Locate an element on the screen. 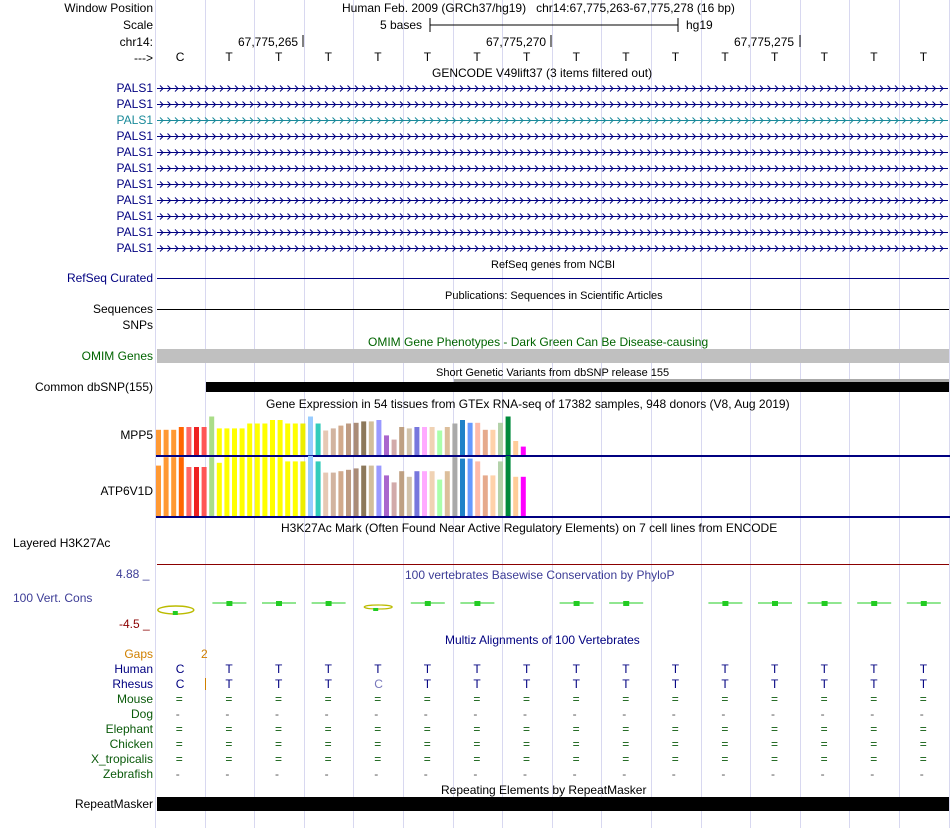 The image size is (950, 828). multiz-species-label: Mouse is located at coordinates (134, 699).